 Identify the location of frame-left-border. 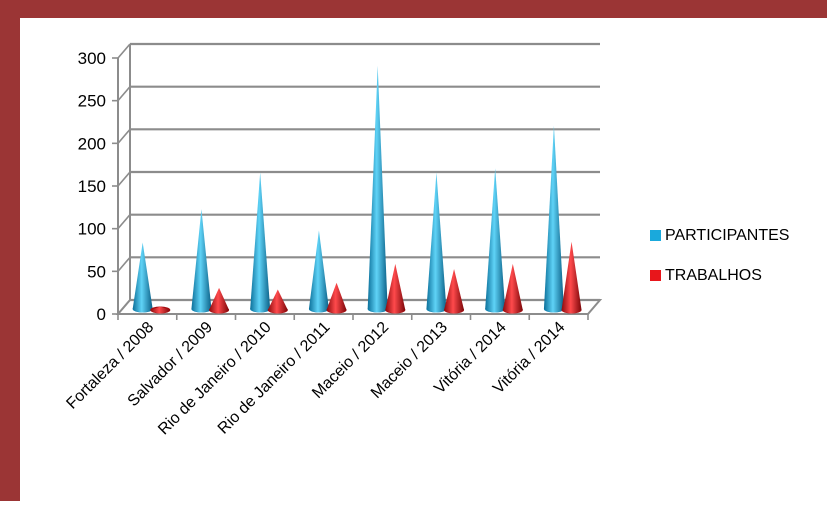
(10, 250).